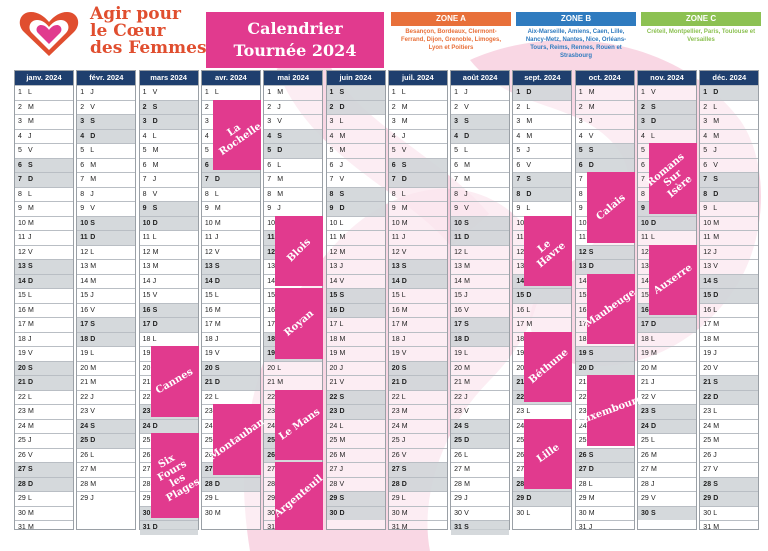  I want to click on day-cell: 16 D, so click(355, 309).